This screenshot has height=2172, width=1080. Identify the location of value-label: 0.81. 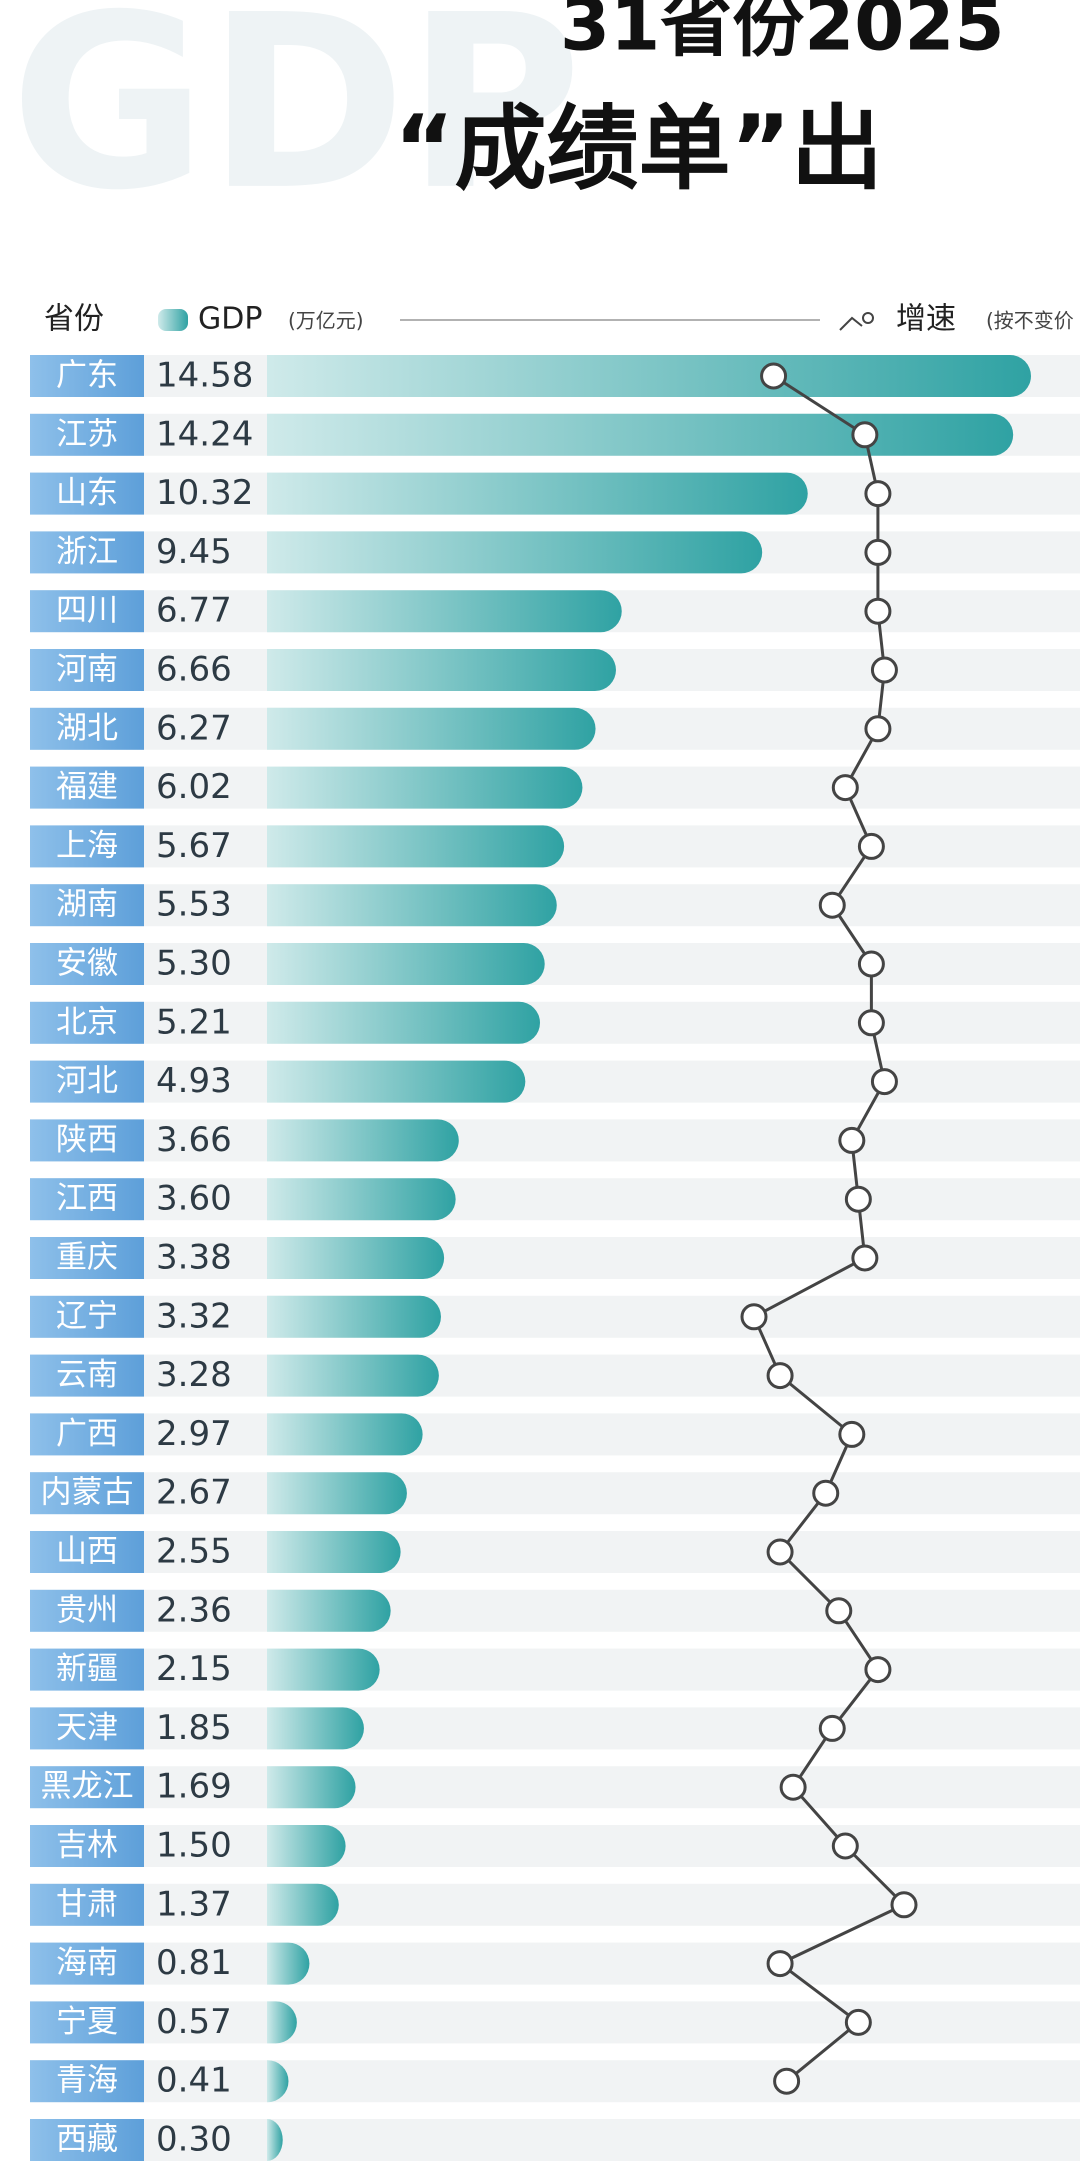
(194, 1963).